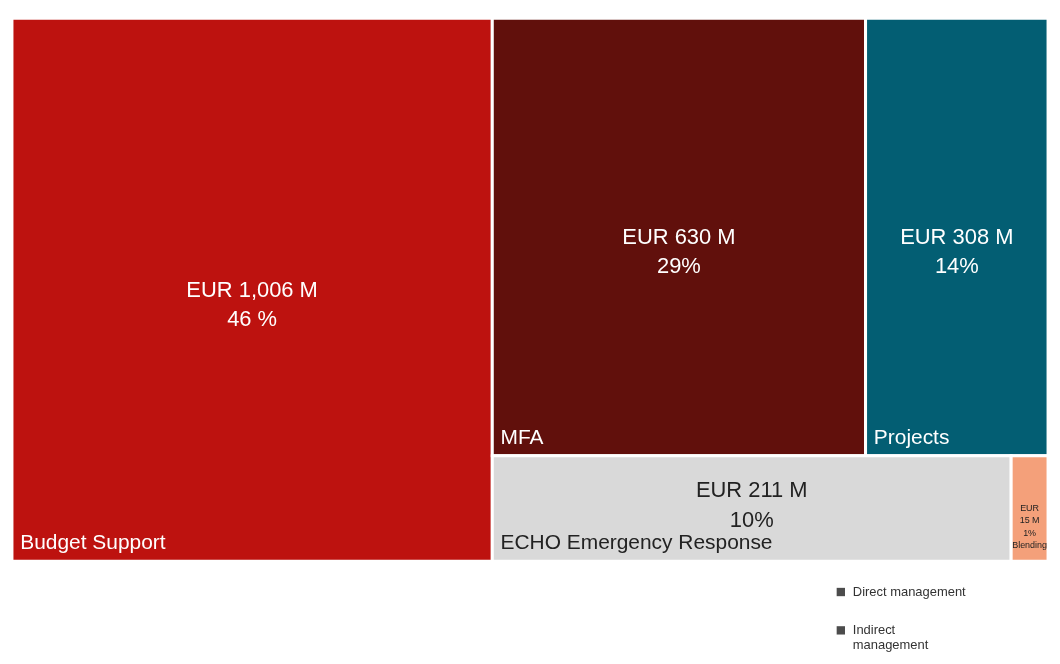  Describe the element at coordinates (522, 436) in the screenshot. I see `category-label: MFA` at that location.